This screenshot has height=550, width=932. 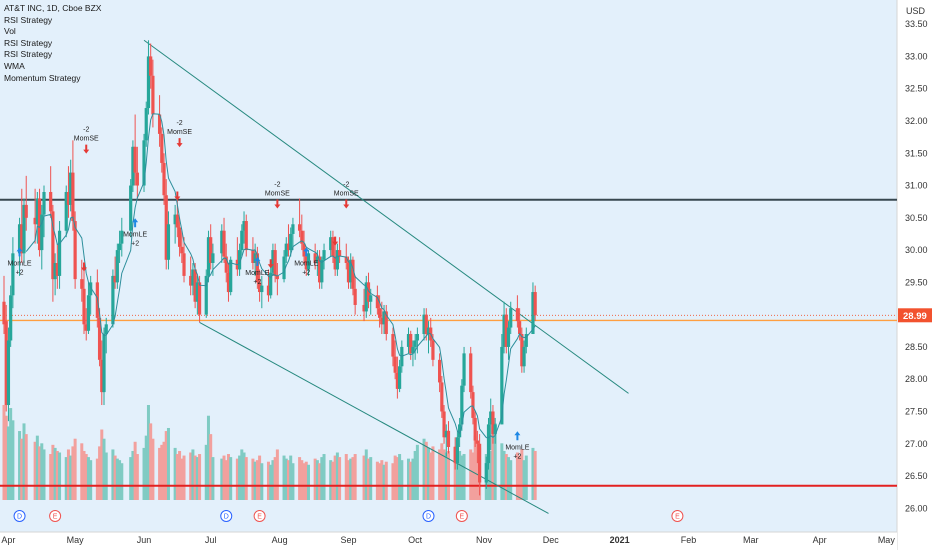 I want to click on legend-study-vol: Vol, so click(x=10, y=31).